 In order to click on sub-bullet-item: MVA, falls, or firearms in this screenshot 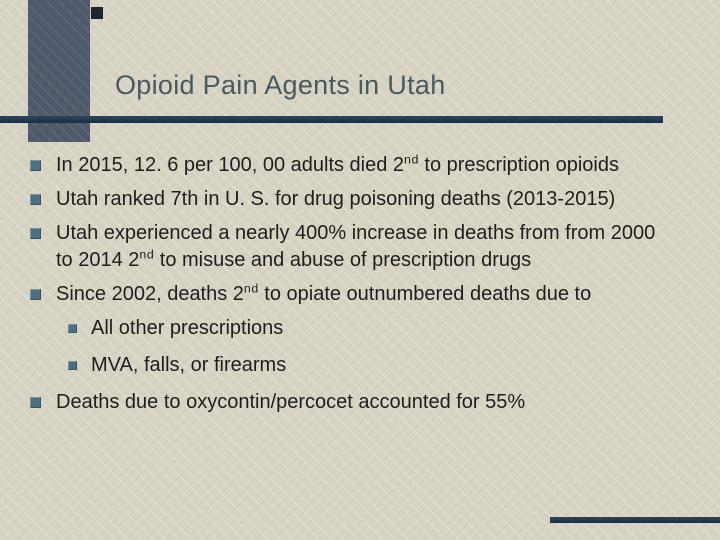, I will do `click(354, 365)`.